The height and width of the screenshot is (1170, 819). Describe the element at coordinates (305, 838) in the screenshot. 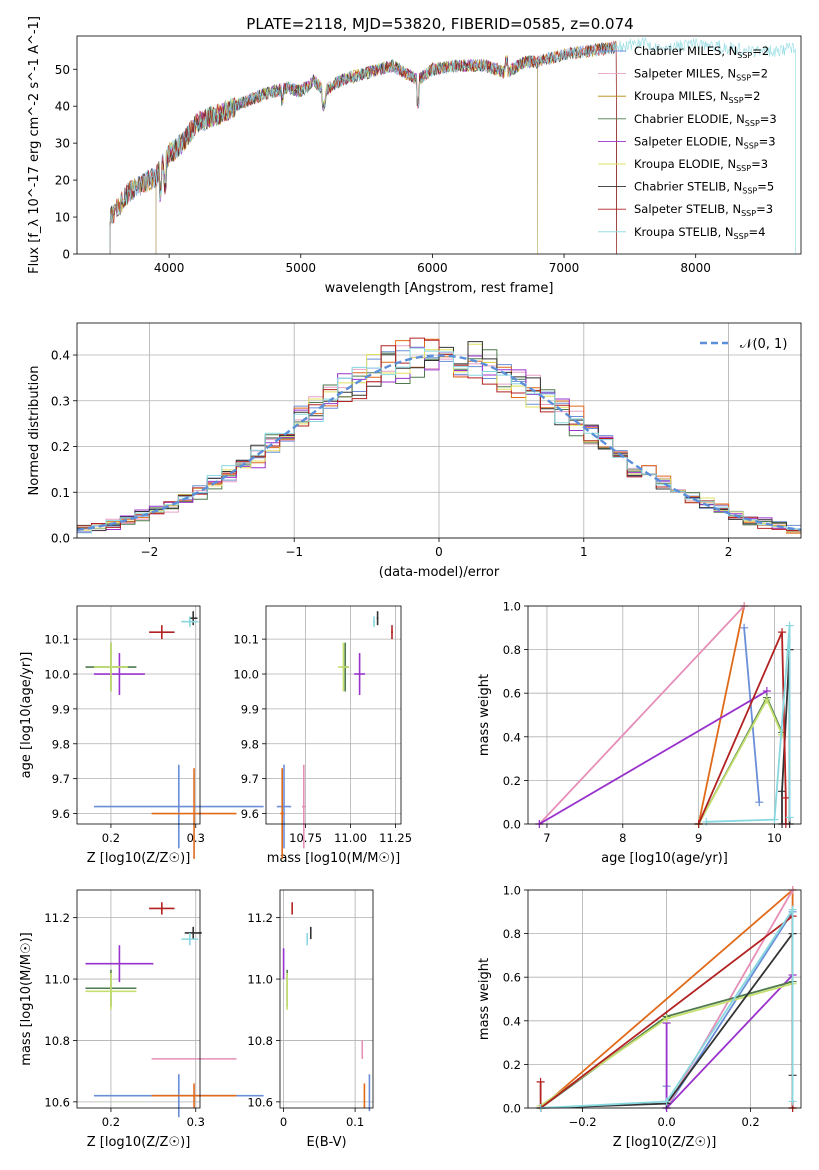

I see `x-tick-label: 10.75` at that location.